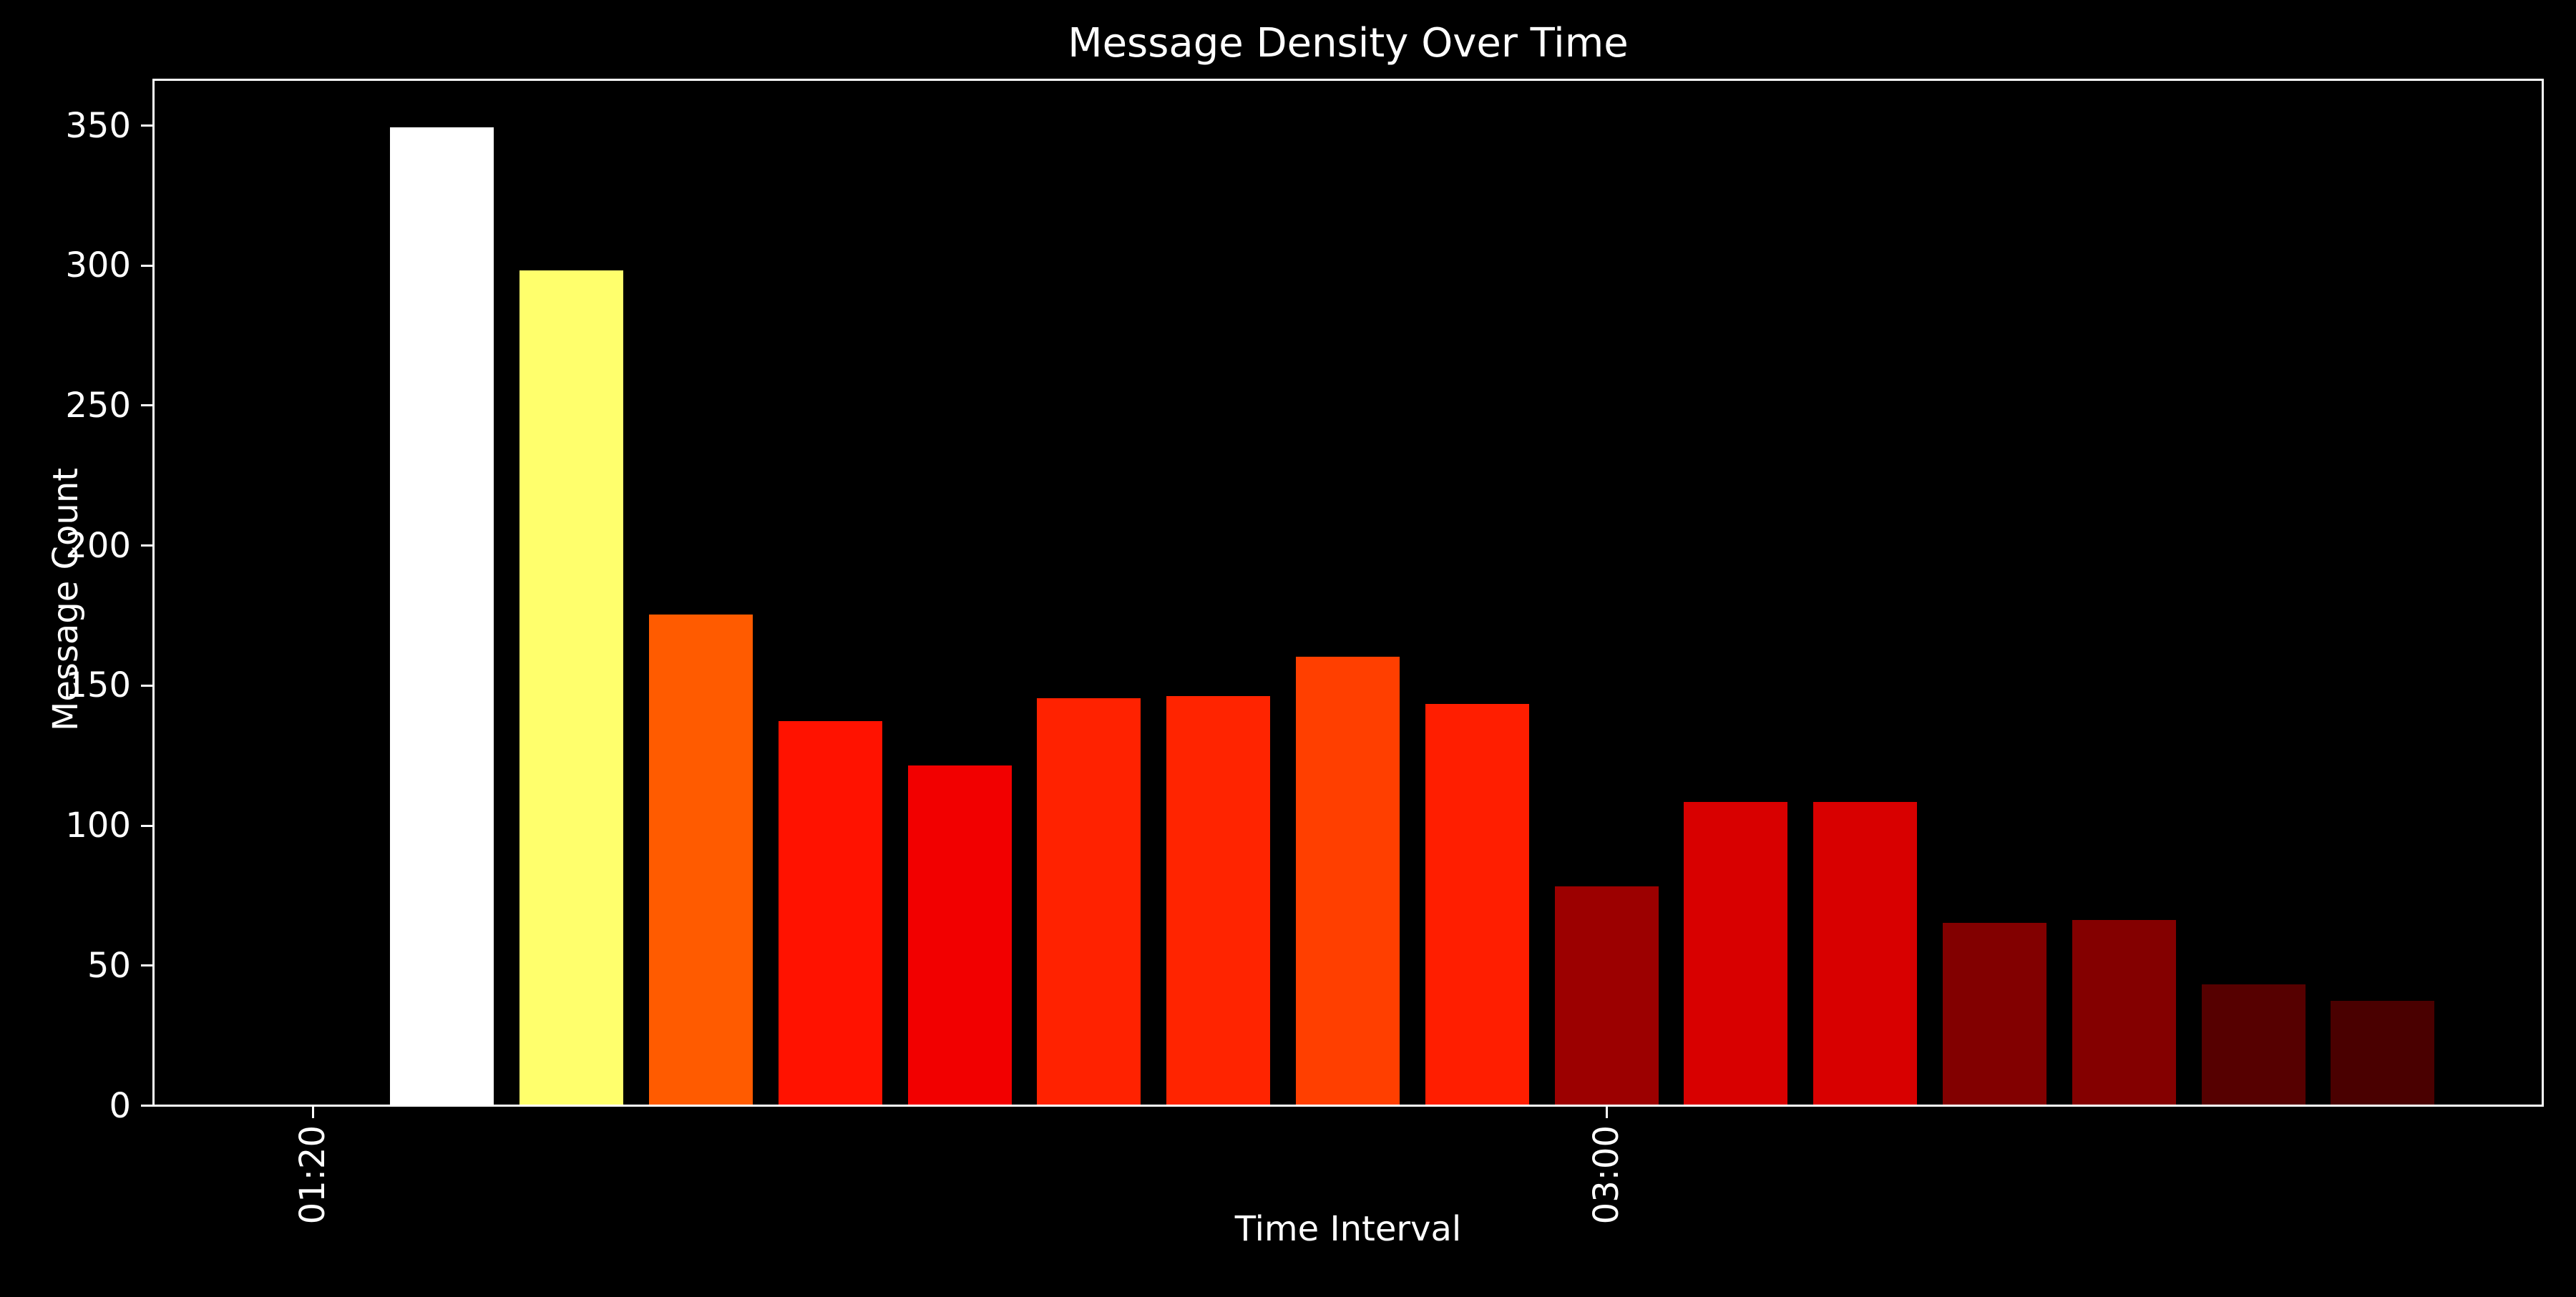  Describe the element at coordinates (98, 545) in the screenshot. I see `y-tick-label-200: 200` at that location.